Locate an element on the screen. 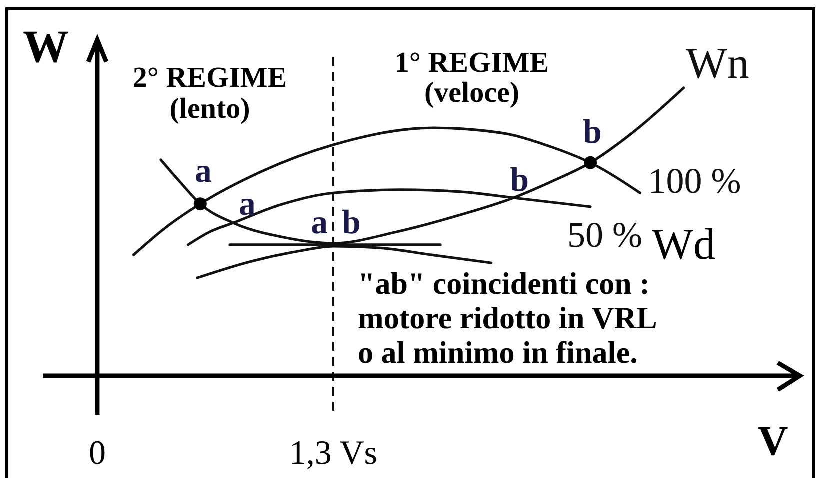  annotation: 1° REGIME (veloce) is located at coordinates (472, 78).